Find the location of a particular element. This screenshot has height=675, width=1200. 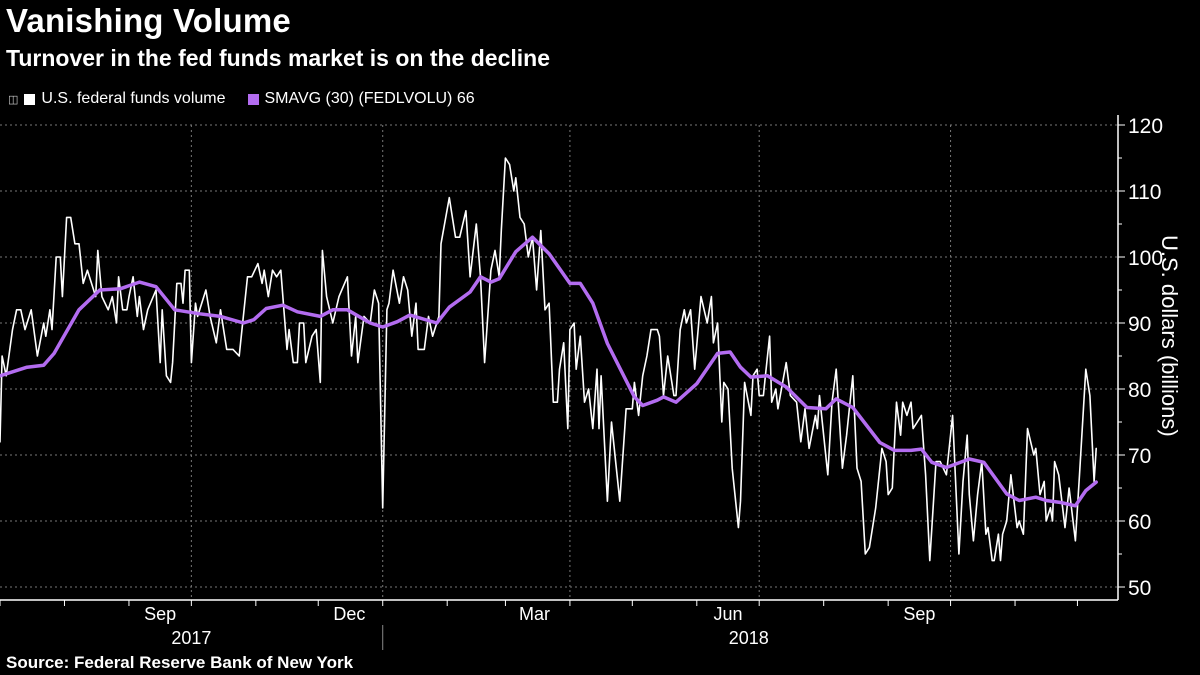

y-tick-label: 70 is located at coordinates (1139, 456).